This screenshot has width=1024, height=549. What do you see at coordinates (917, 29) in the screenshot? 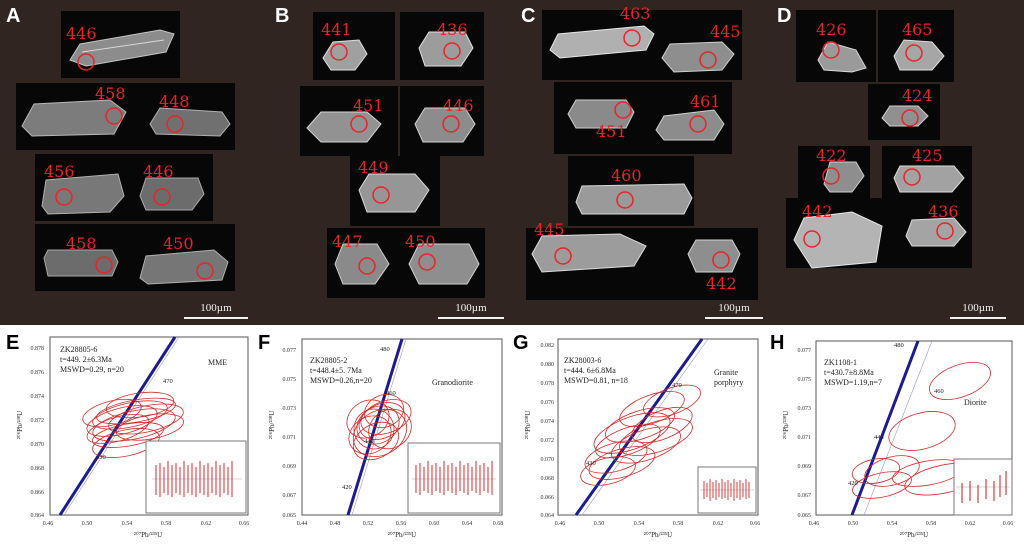
I see `grain-age: 465` at bounding box center [917, 29].